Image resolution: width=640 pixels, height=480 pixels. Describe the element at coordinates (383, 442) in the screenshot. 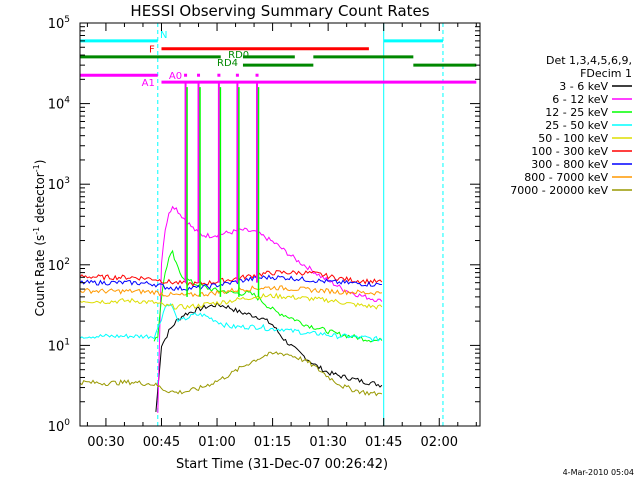

I see `x-tick-label-5: 01:45` at that location.